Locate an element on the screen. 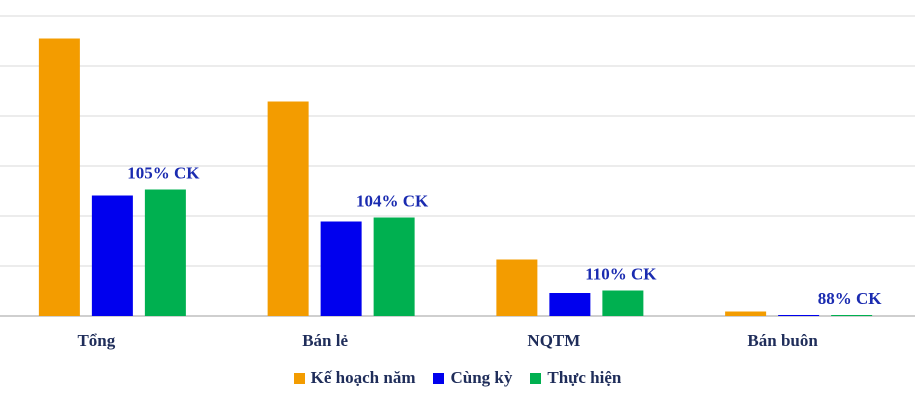 The image size is (915, 404). x-tick-labels: Tổng Bán lẻ NQTM Bán buôn is located at coordinates (447, 340).